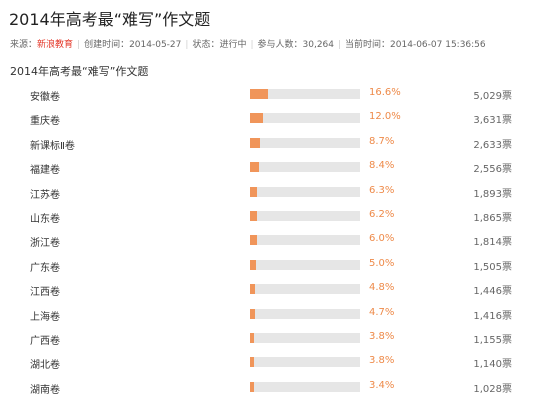  What do you see at coordinates (45, 366) in the screenshot?
I see `option-label: 湖北卷` at bounding box center [45, 366].